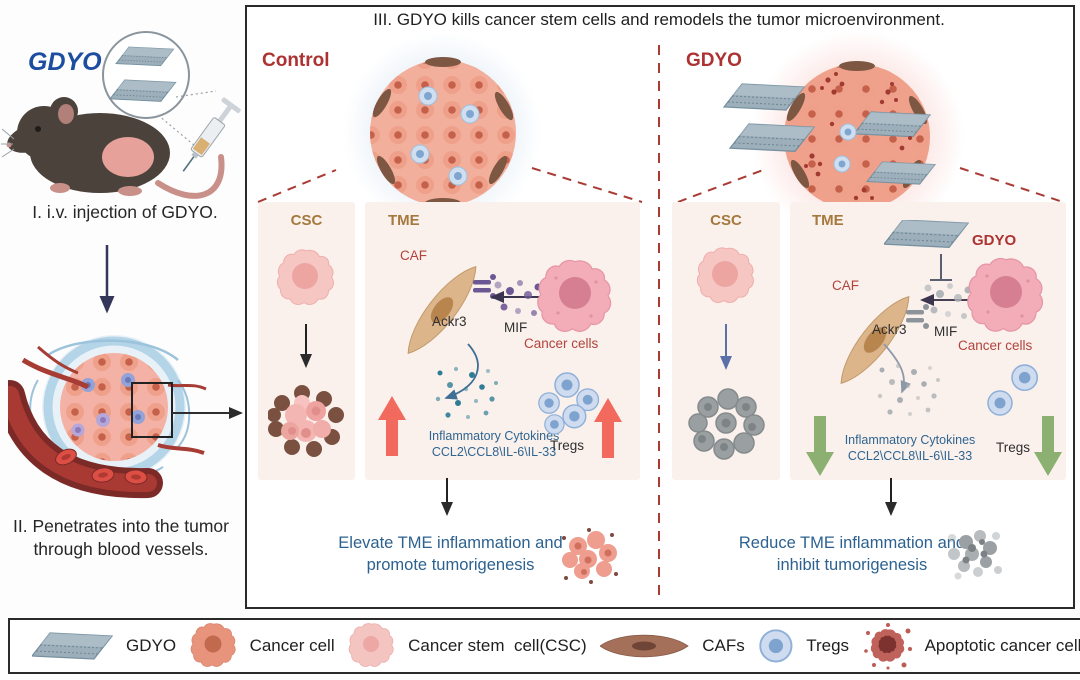 This screenshot has width=1080, height=680. What do you see at coordinates (125, 212) in the screenshot?
I see `step1-caption: I. i.v. injection of GDYO.` at bounding box center [125, 212].